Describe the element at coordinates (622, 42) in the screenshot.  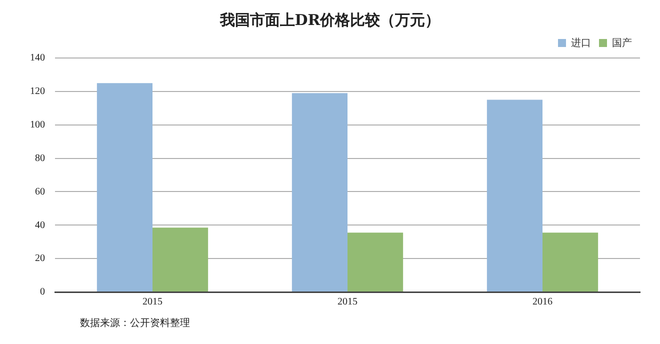
I see `legend-label: 国产` at that location.